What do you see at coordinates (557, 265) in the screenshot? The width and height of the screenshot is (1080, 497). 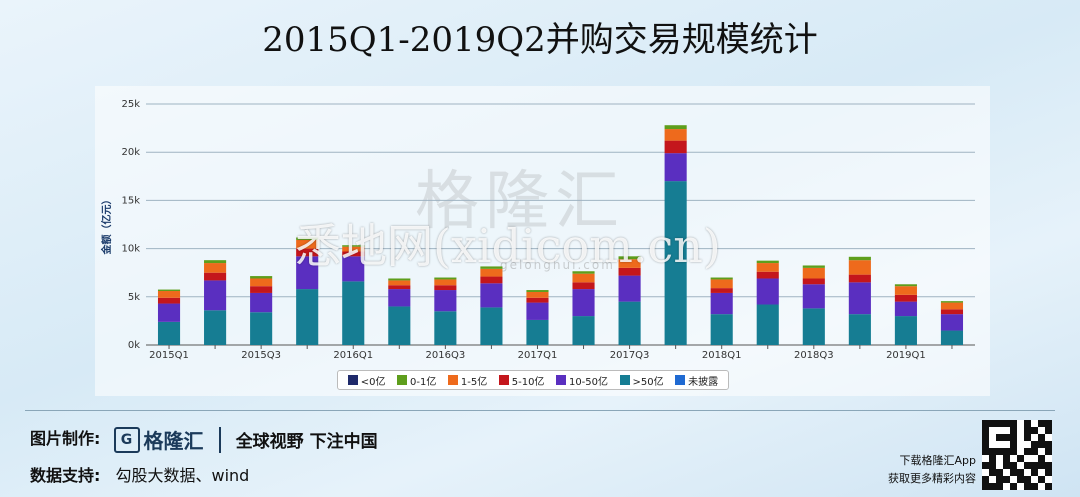 I see `watermark-url: gelonghui.com` at bounding box center [557, 265].